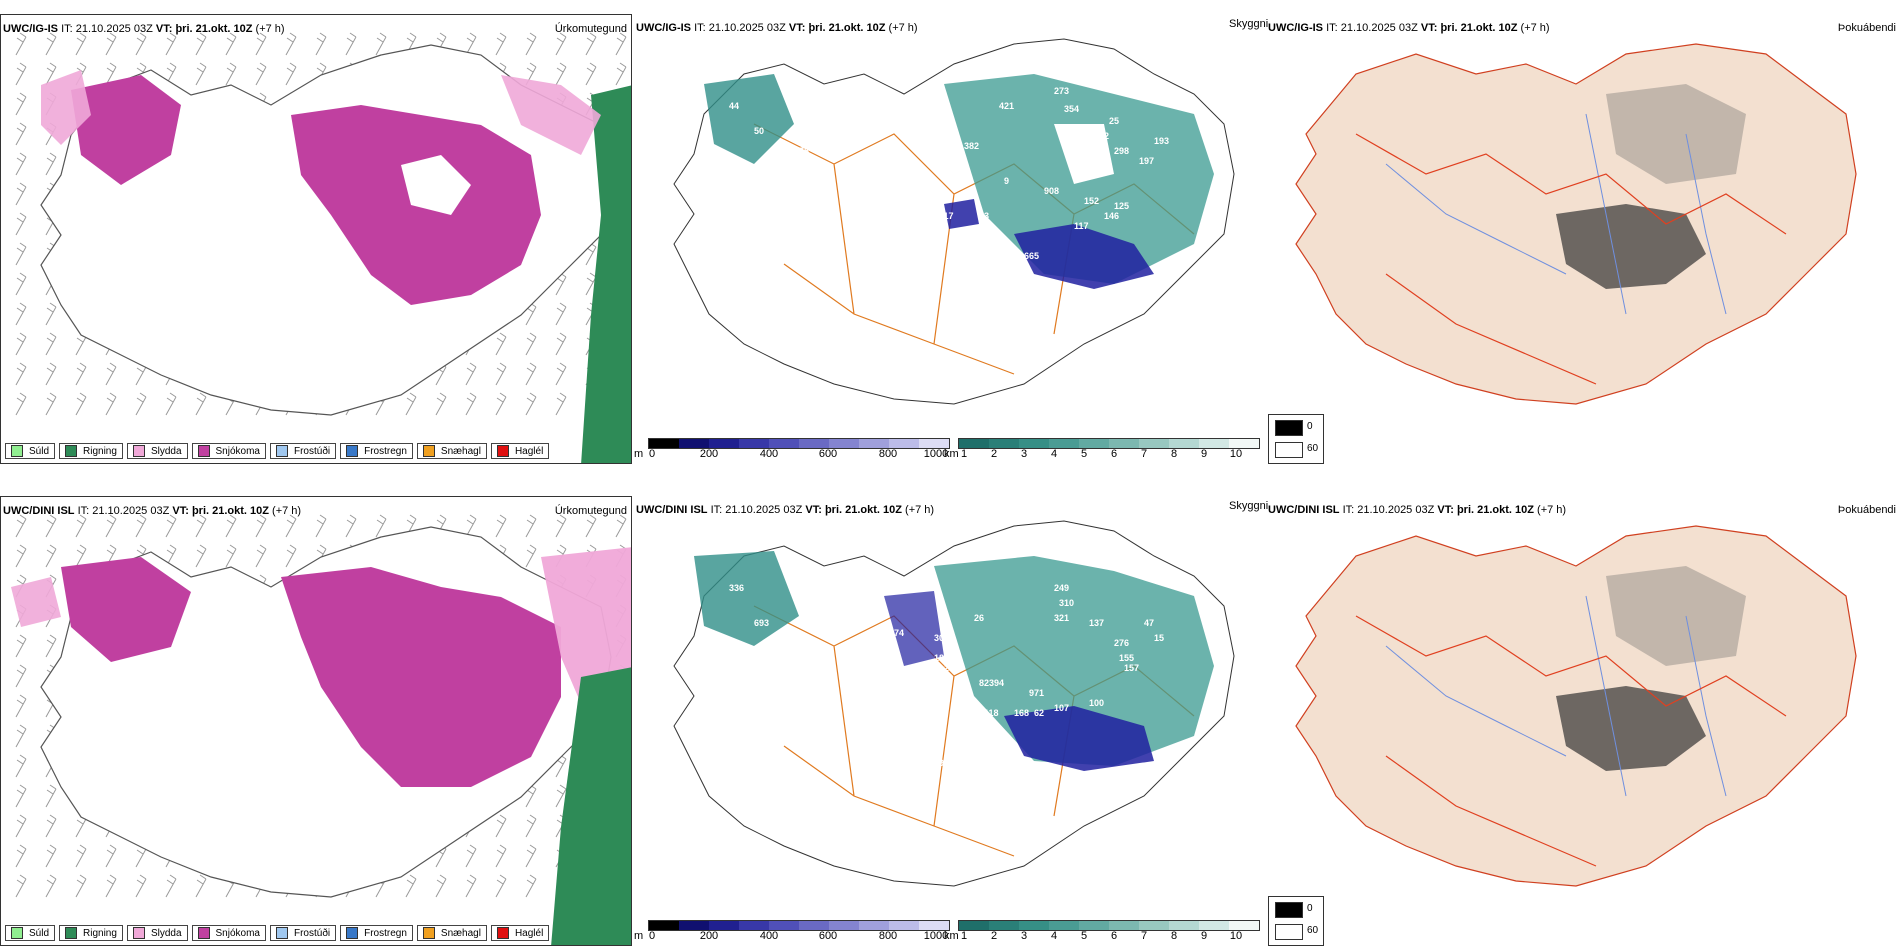 The height and width of the screenshot is (950, 1900). I want to click on cloud-base-label: 336, so click(736, 588).